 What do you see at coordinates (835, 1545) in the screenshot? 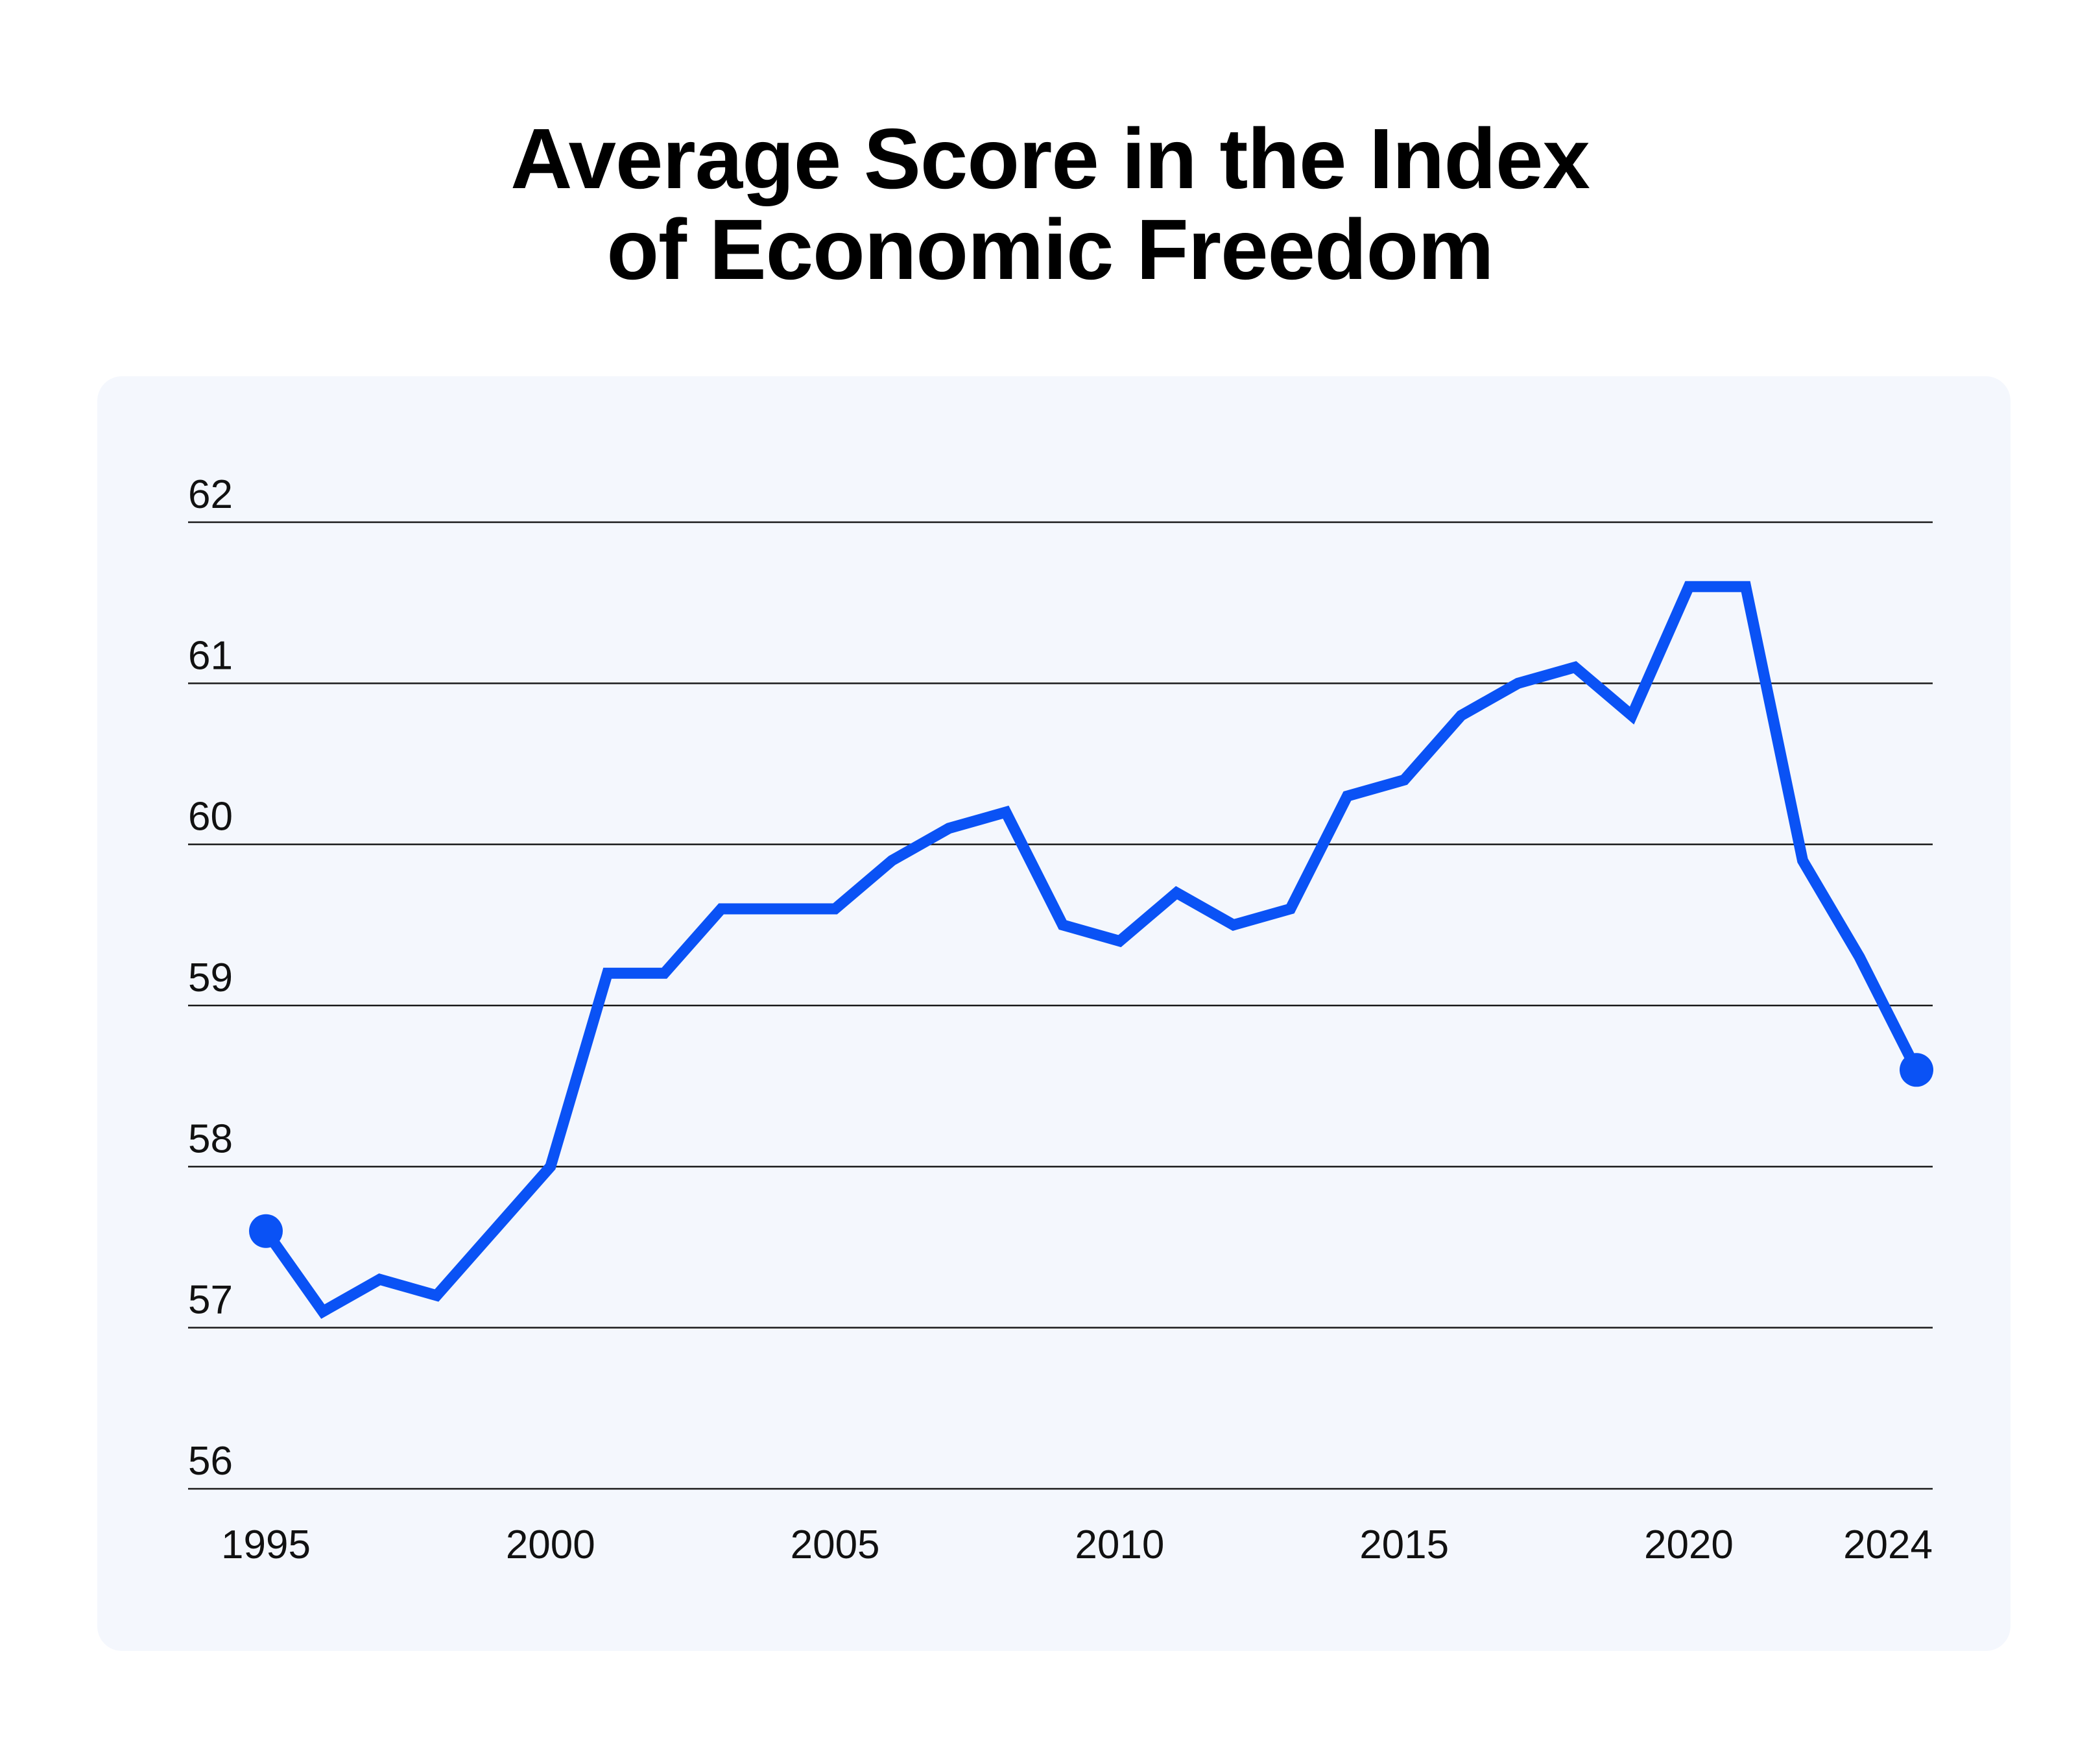
I see `x-tick-label-2005: 2005` at bounding box center [835, 1545].